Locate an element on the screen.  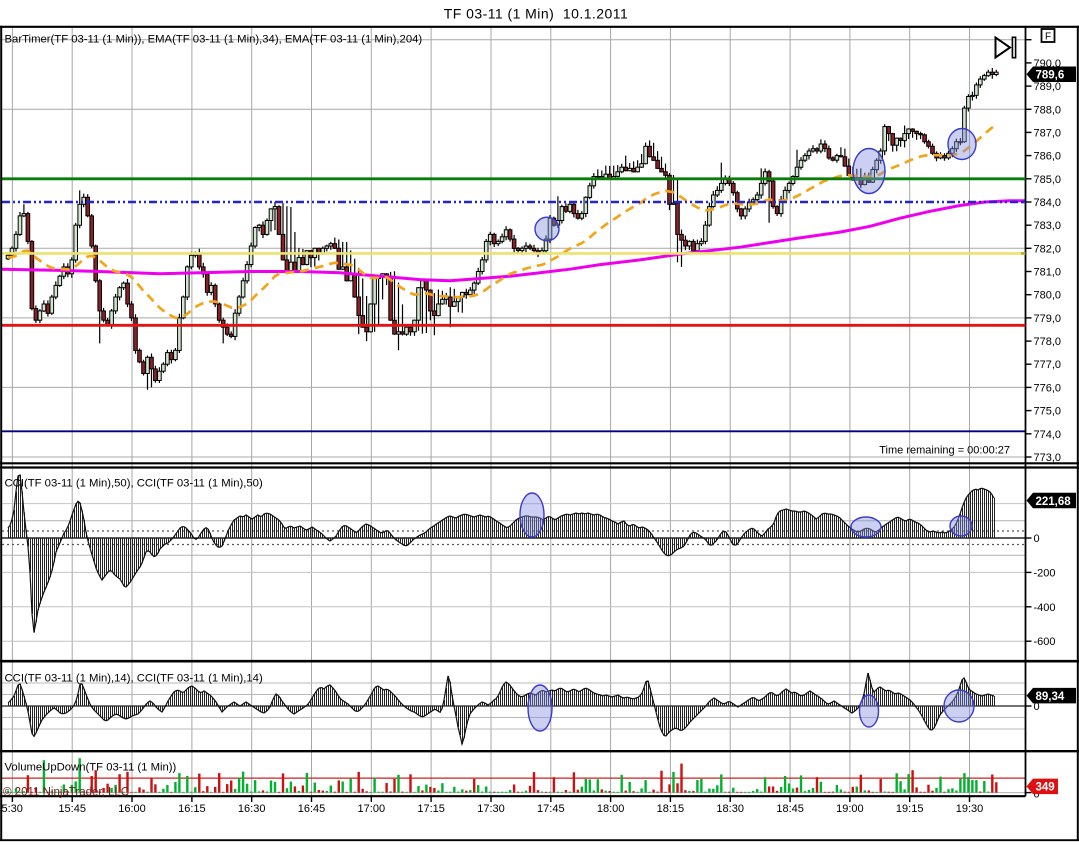
svg-text: 779,0 is located at coordinates (1048, 319).